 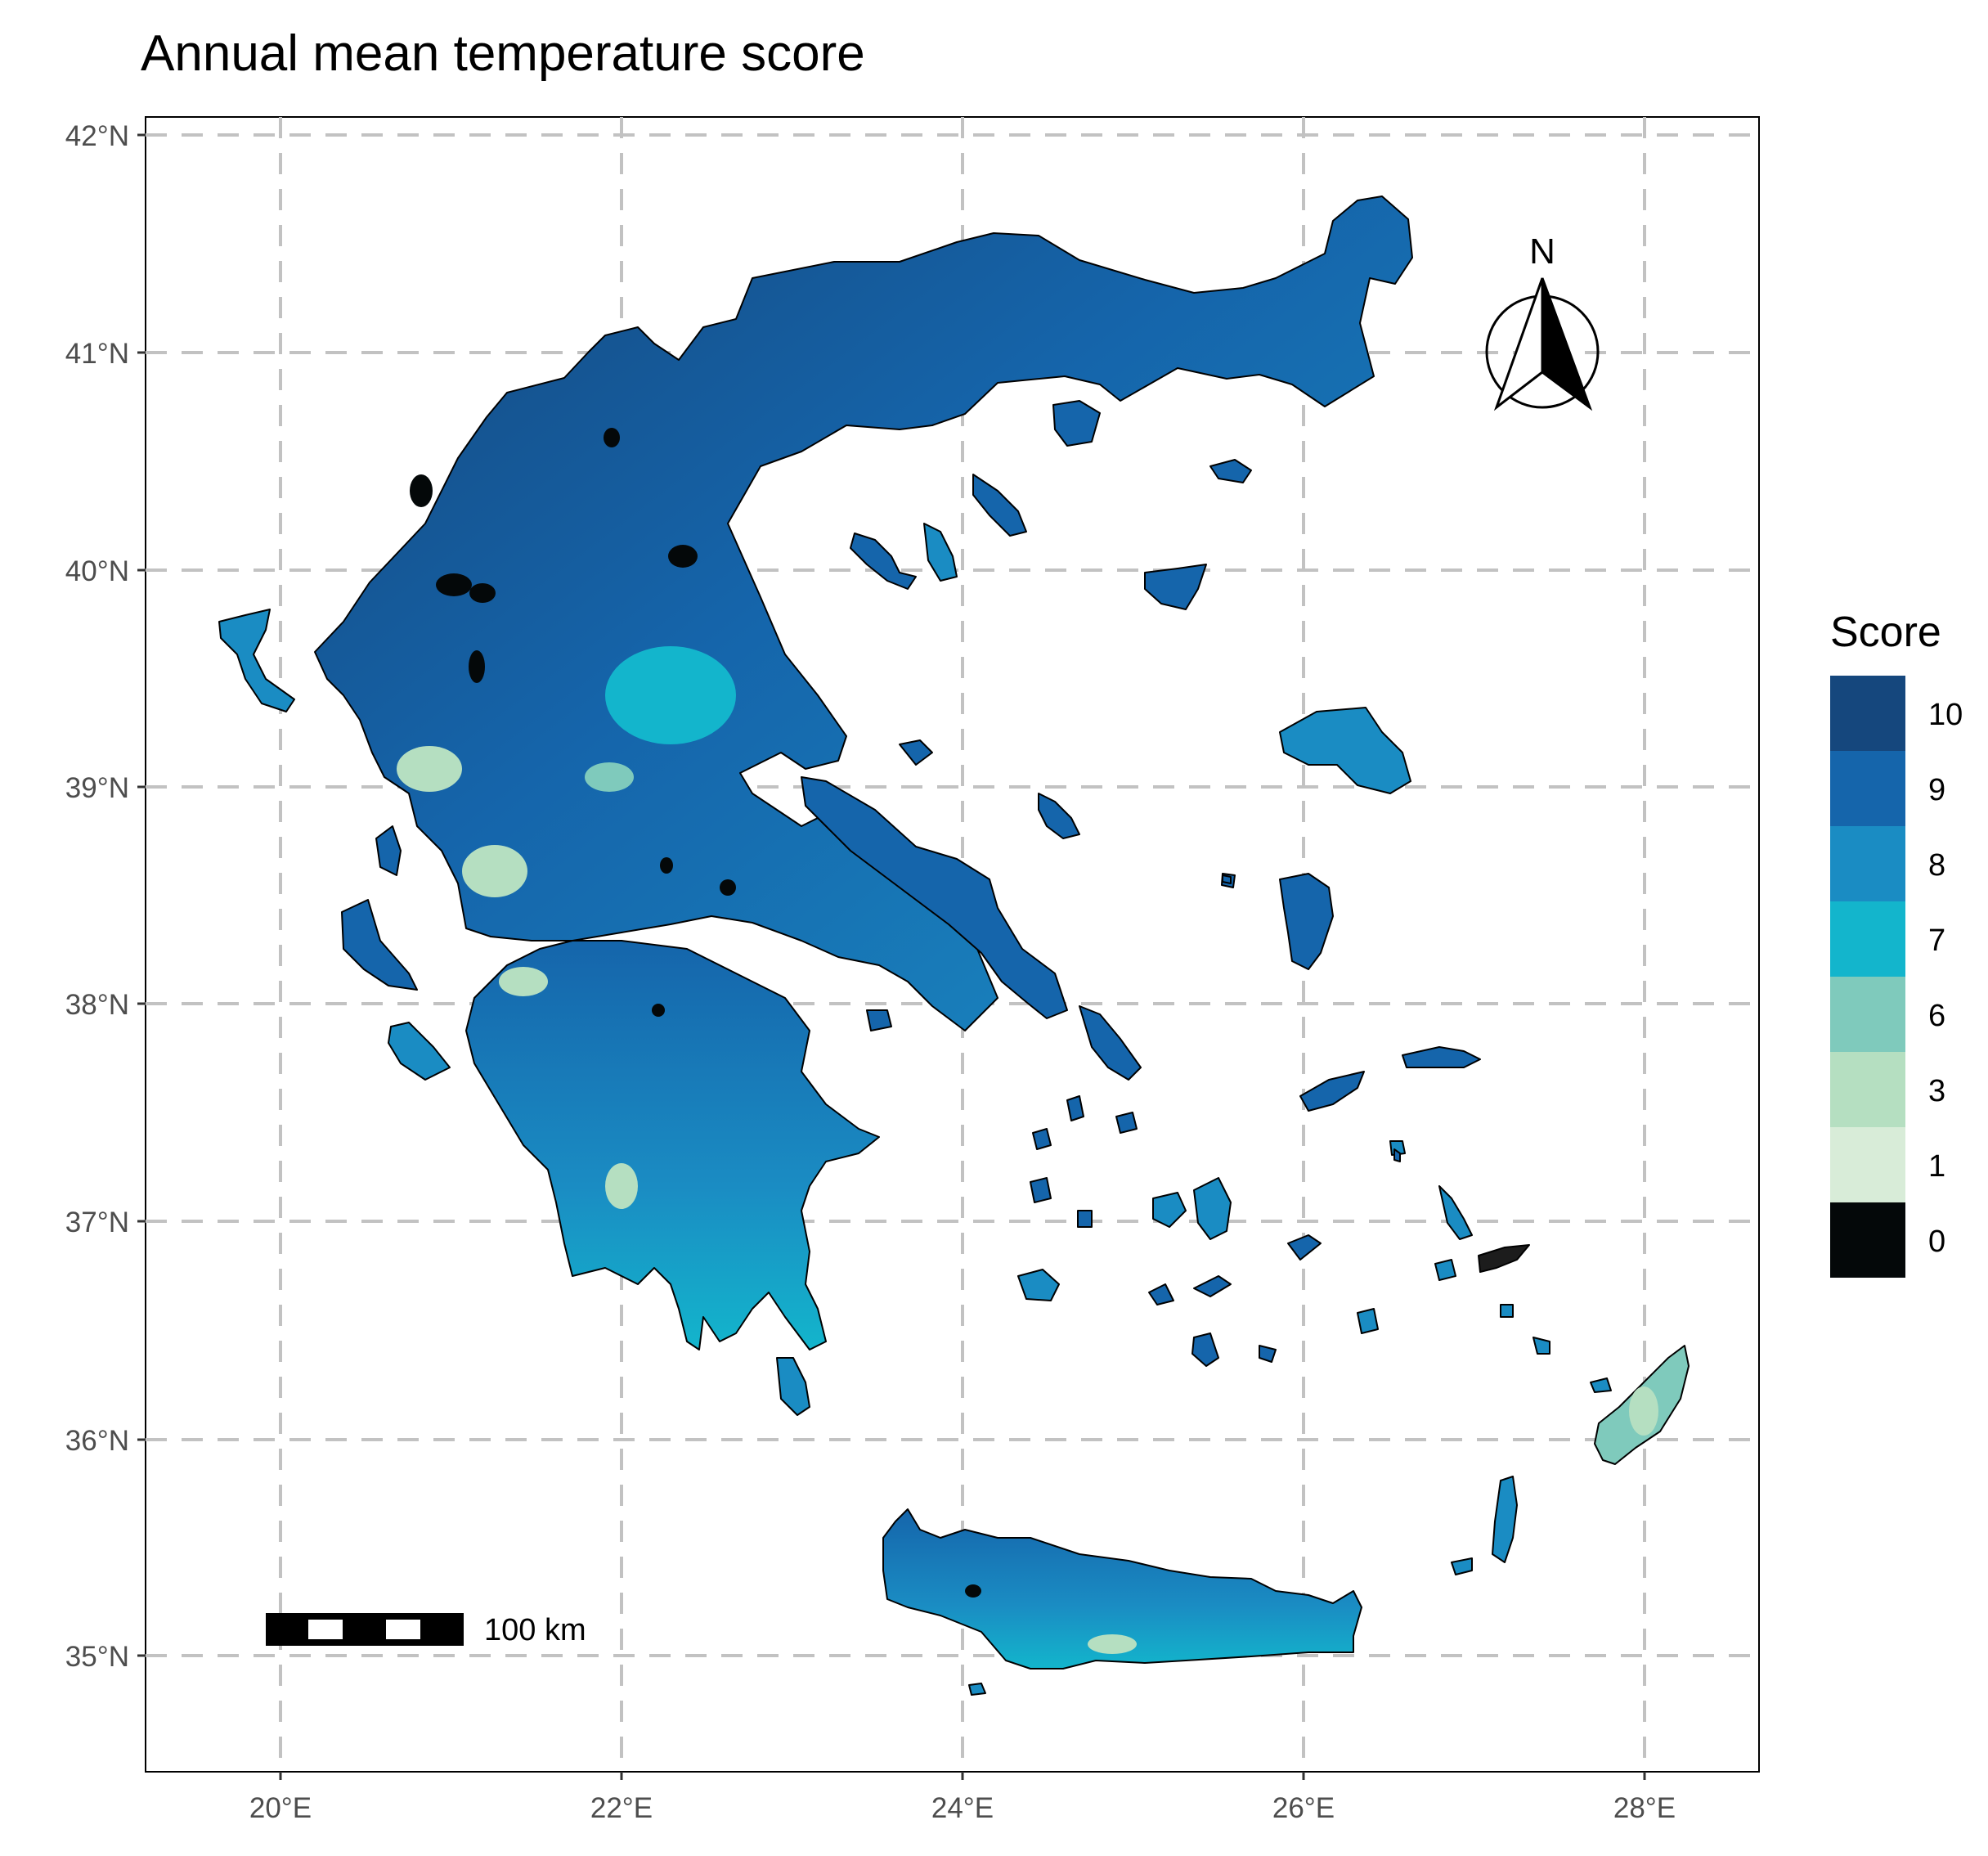 What do you see at coordinates (1945, 715) in the screenshot?
I see `legend-label: 10` at bounding box center [1945, 715].